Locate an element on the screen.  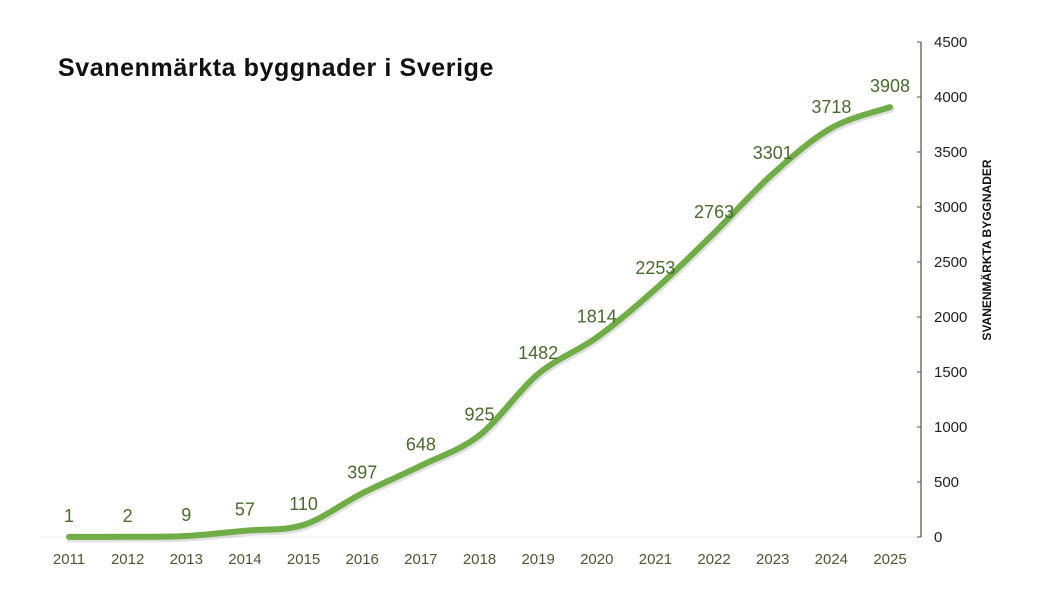
data-label: 1814 is located at coordinates (597, 316).